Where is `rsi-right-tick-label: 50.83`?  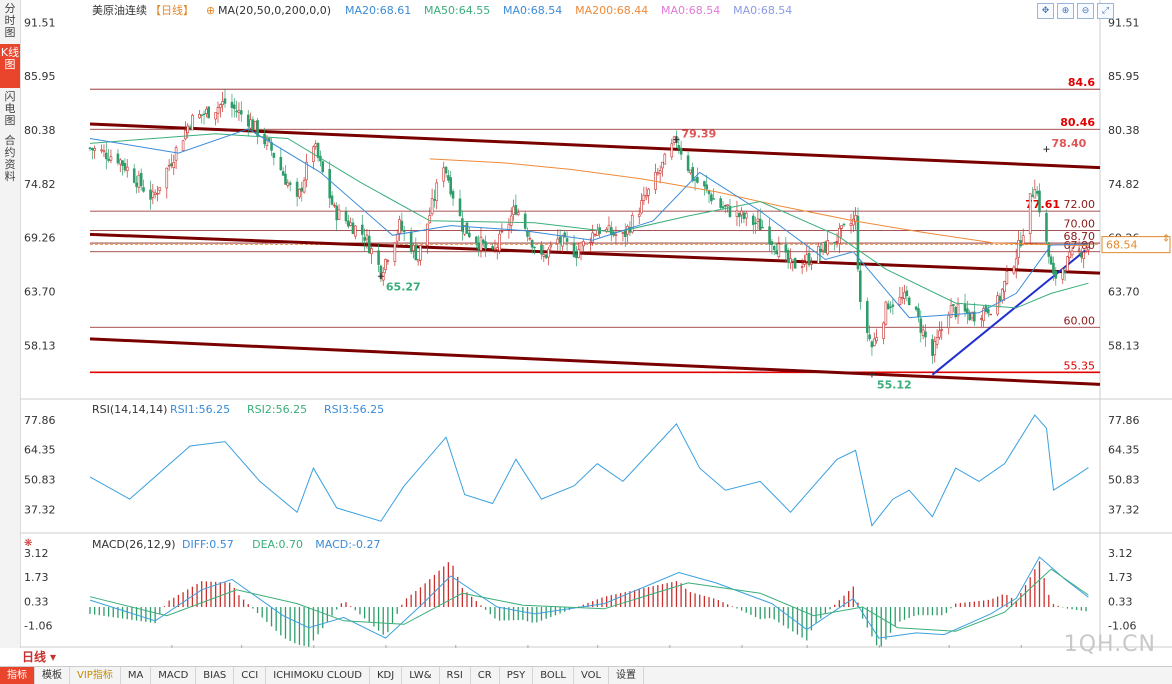 rsi-right-tick-label: 50.83 is located at coordinates (1124, 480).